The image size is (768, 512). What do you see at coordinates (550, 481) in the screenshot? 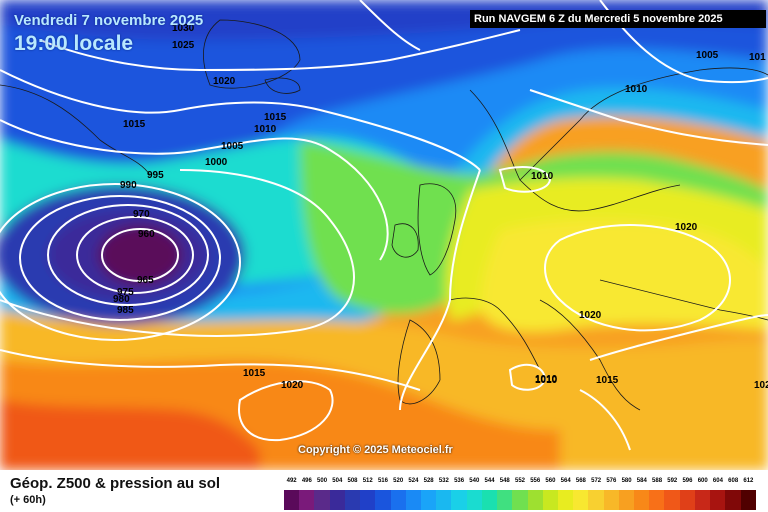
I see `color-scale-label: 560` at bounding box center [550, 481].